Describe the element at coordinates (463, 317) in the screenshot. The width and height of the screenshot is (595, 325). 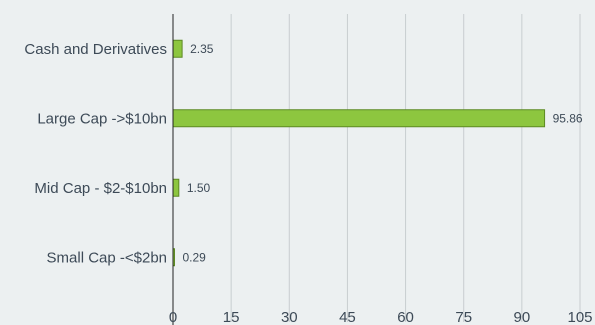
I see `x-tick-label: 75` at that location.